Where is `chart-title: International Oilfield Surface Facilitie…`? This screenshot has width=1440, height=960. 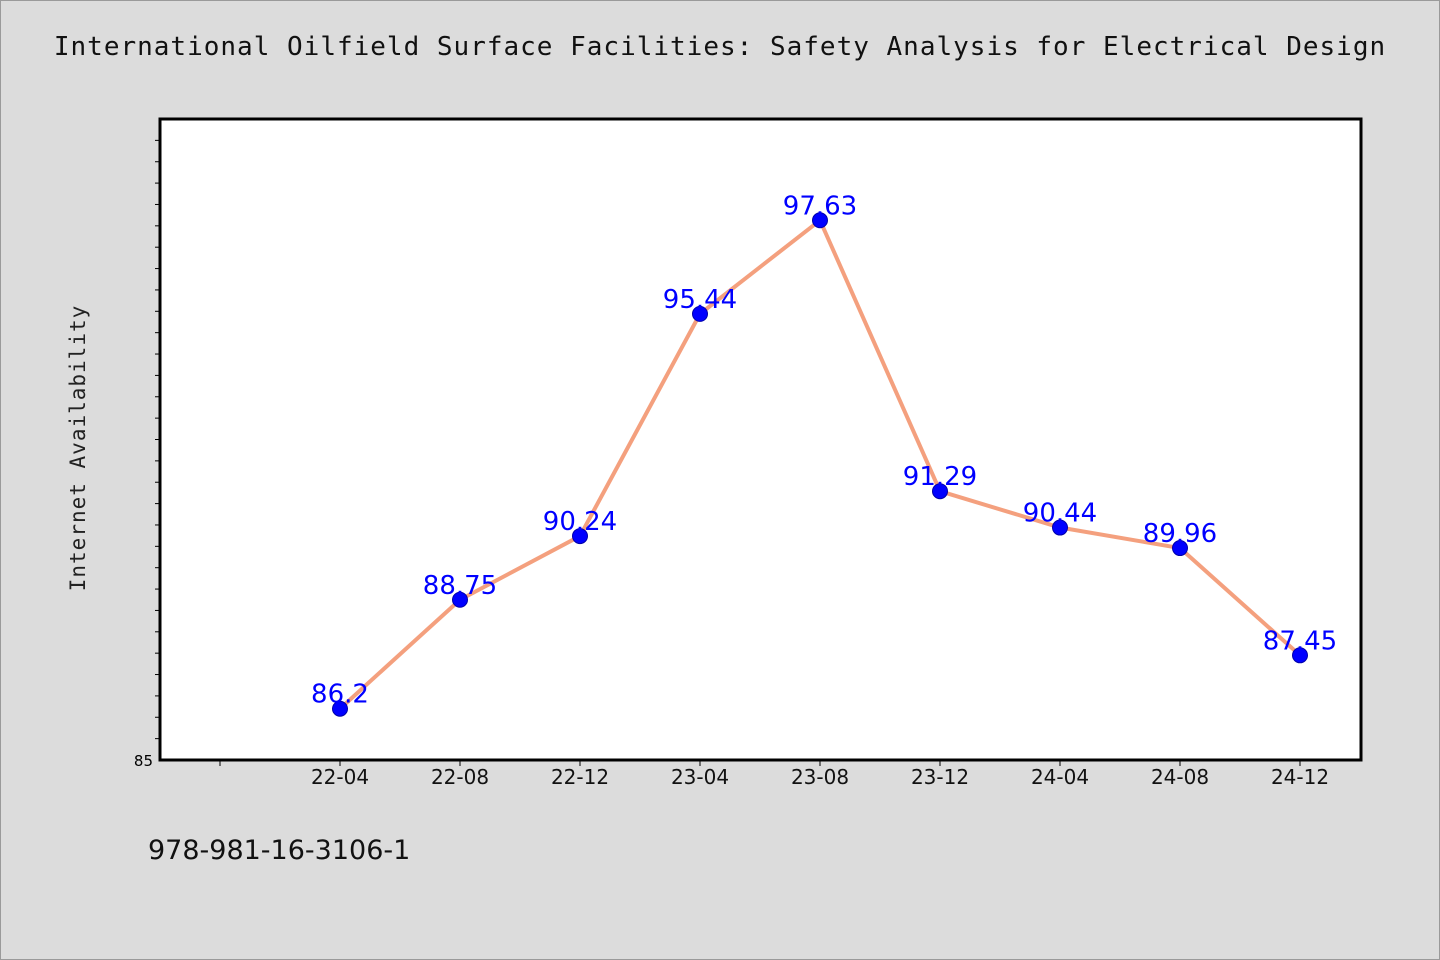
chart-title: International Oilfield Surface Facilitie… is located at coordinates (720, 47).